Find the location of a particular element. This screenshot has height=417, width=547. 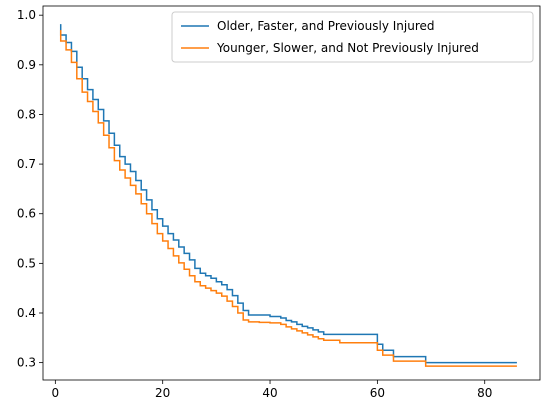

y-tick-label: 1.0 is located at coordinates (26, 15).